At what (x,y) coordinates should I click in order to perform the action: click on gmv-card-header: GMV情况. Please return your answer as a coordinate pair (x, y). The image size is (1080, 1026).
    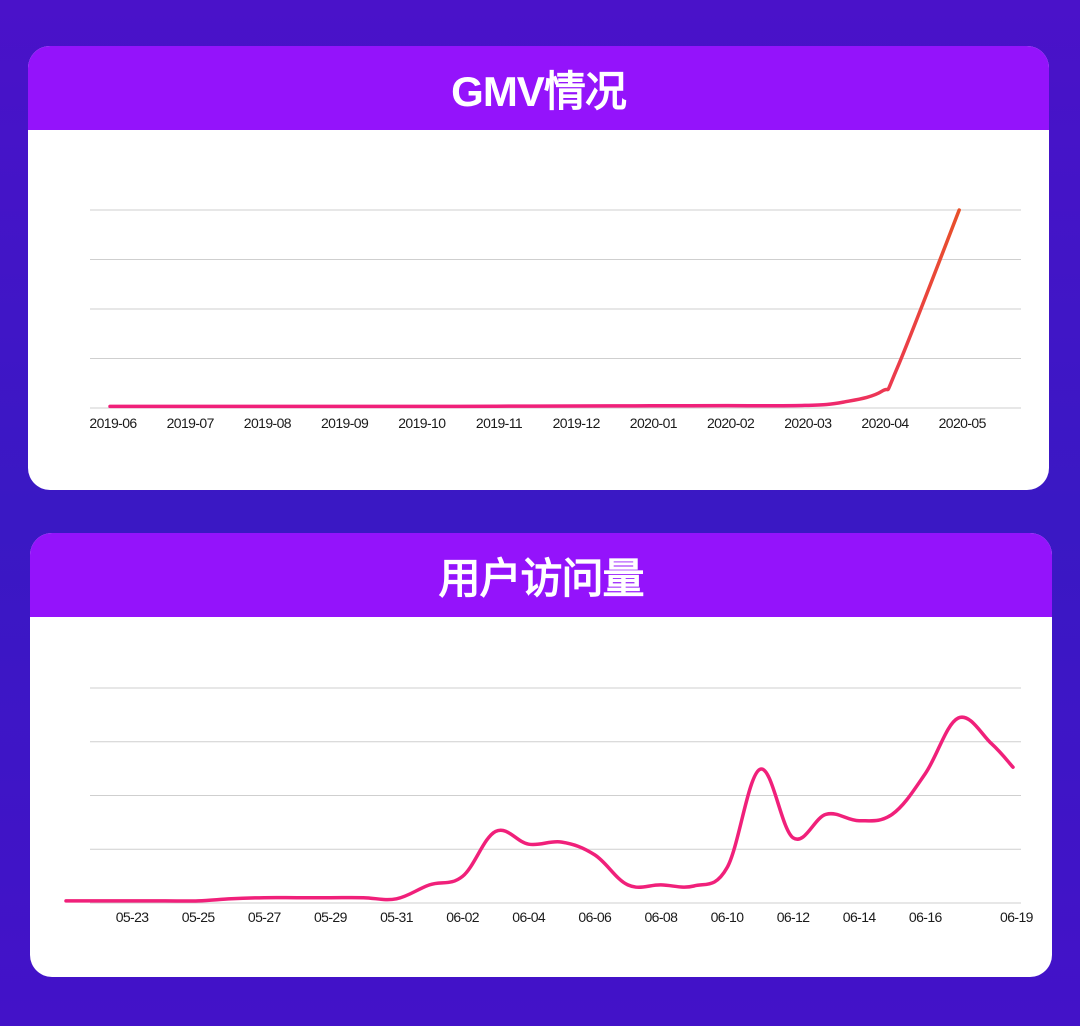
    Looking at the image, I should click on (538, 88).